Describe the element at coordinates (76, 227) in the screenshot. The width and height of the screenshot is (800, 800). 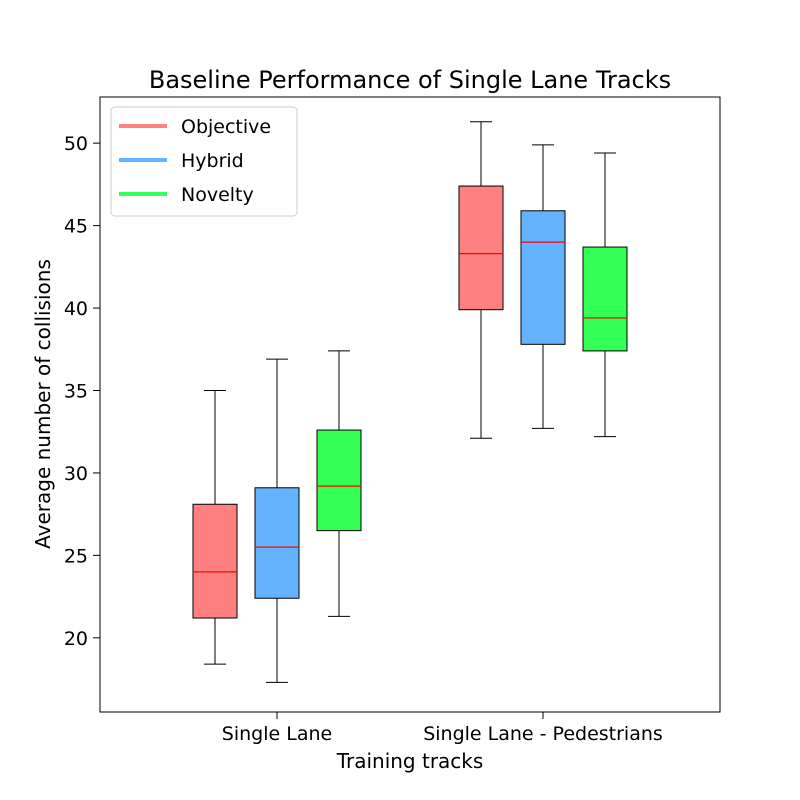
I see `y-tick-label: 45` at that location.